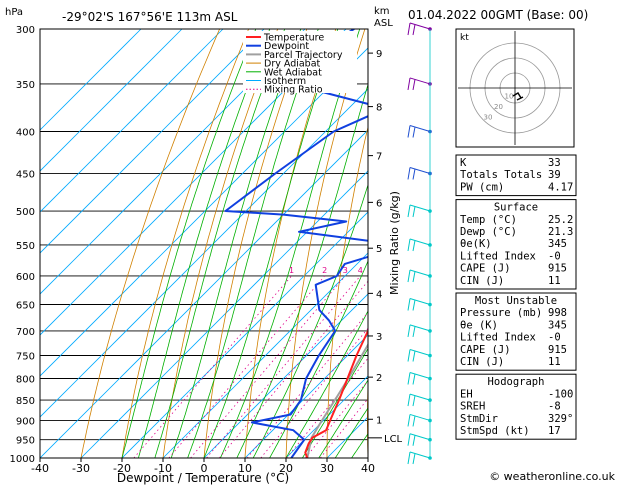 Image resolution: width=629 pixels, height=486 pixels. I want to click on legend-label: Isotherm, so click(285, 81).